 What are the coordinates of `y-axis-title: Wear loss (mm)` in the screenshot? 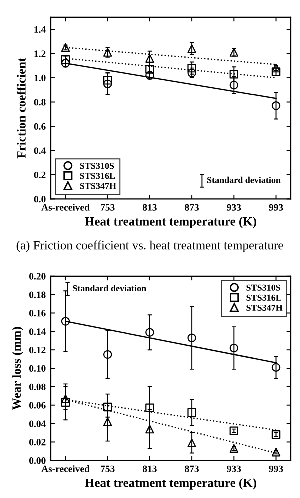 It's located at (18, 368).